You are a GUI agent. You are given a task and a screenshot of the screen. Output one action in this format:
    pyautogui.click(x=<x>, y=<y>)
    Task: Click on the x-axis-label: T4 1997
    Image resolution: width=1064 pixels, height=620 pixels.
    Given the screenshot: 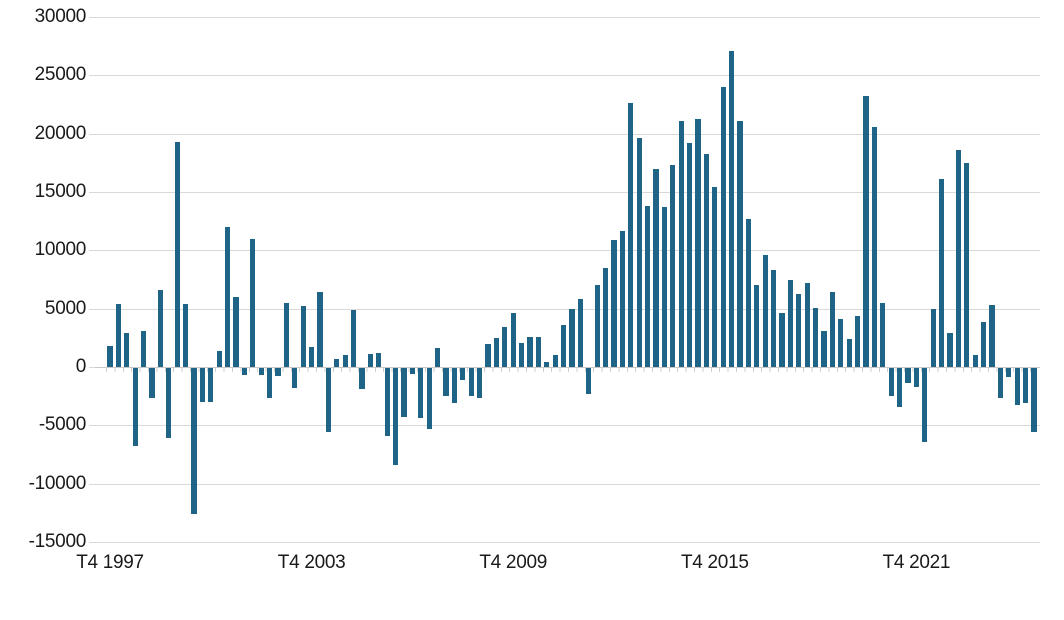 What is the action you would take?
    pyautogui.click(x=110, y=562)
    